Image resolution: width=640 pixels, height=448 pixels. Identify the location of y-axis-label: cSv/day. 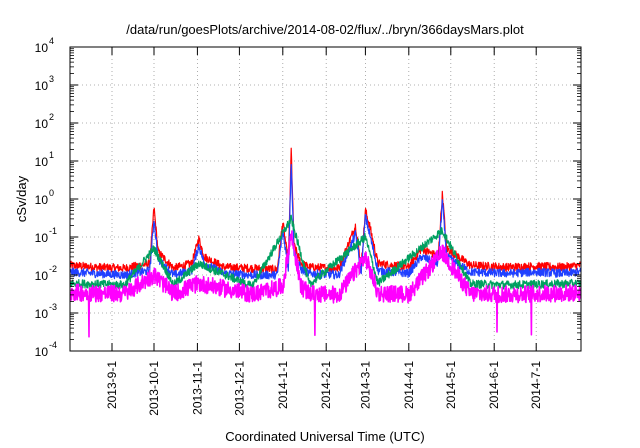
(21, 198).